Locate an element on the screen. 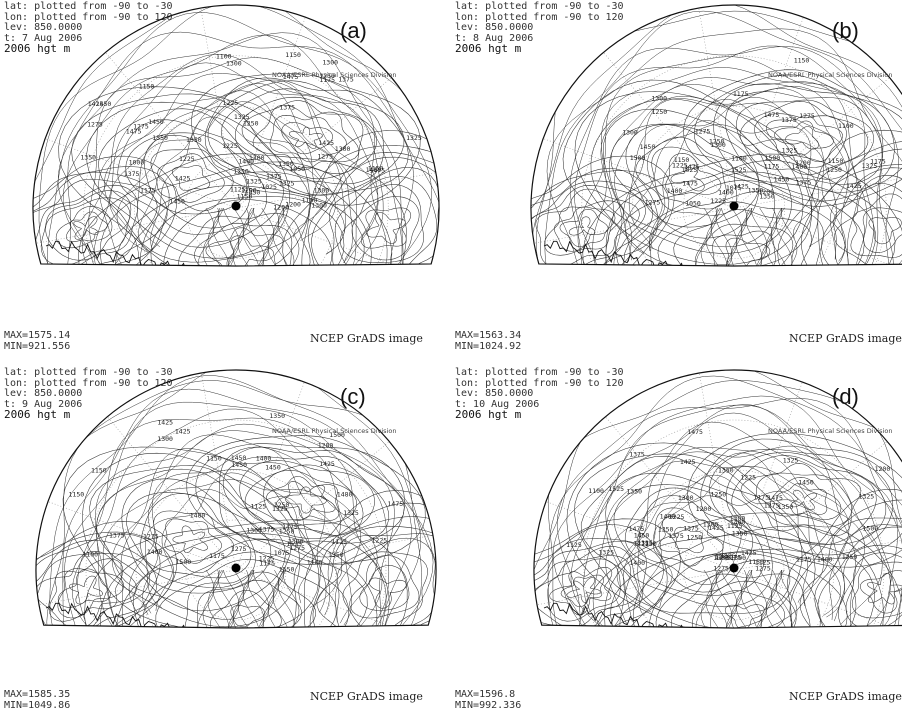 This screenshot has width=902, height=712. min-value: MIN=921.556 is located at coordinates (37, 346).